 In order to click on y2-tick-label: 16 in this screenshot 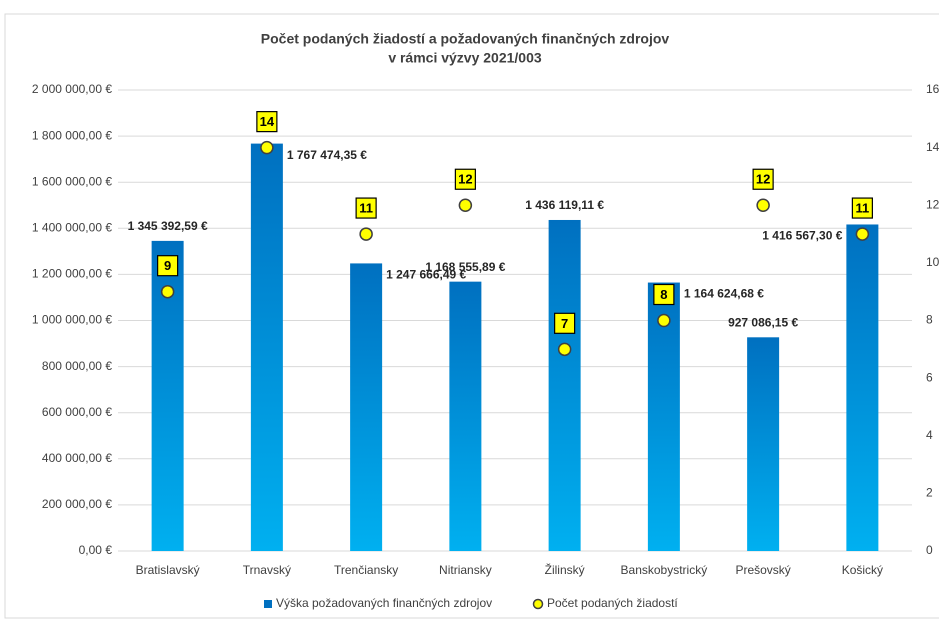, I will do `click(932, 89)`.